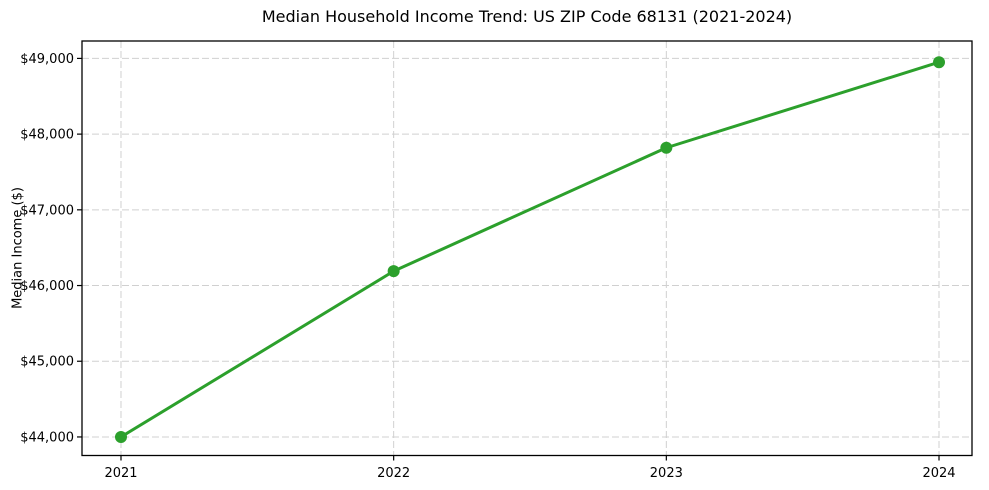  Describe the element at coordinates (939, 62) in the screenshot. I see `data-point-2024` at that location.